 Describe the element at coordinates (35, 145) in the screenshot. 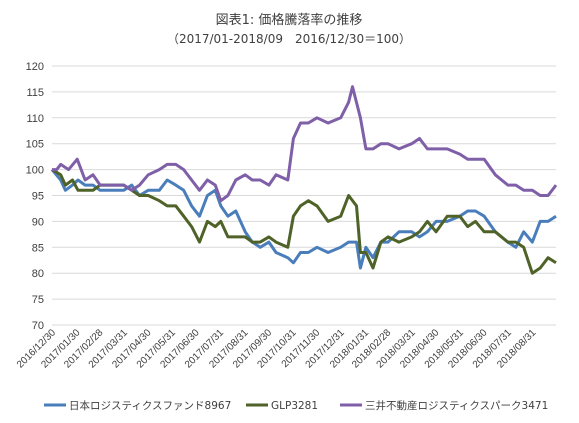

I see `y-tick-label: 105` at that location.